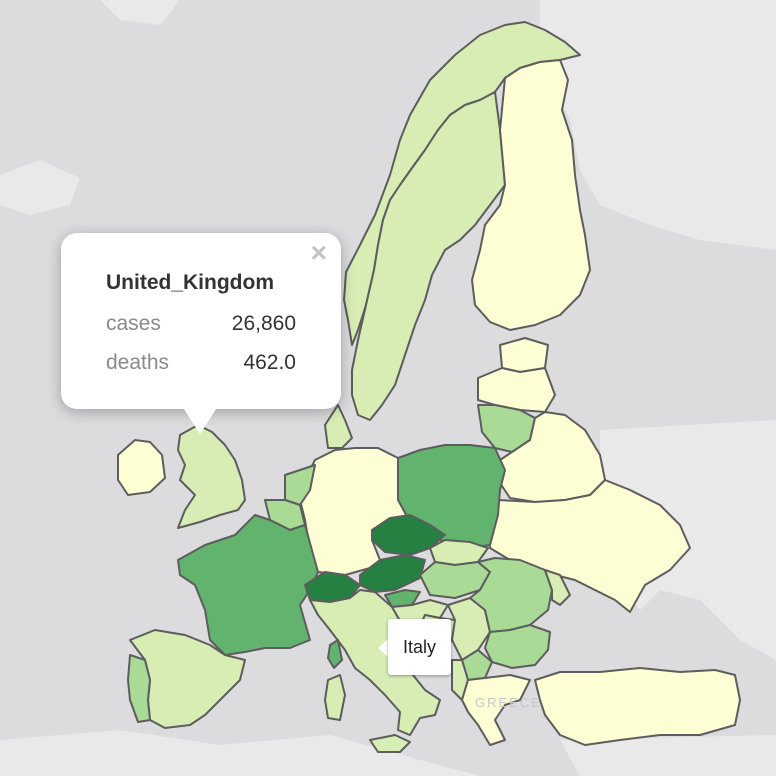  What do you see at coordinates (516, 390) in the screenshot?
I see `country-latvia` at bounding box center [516, 390].